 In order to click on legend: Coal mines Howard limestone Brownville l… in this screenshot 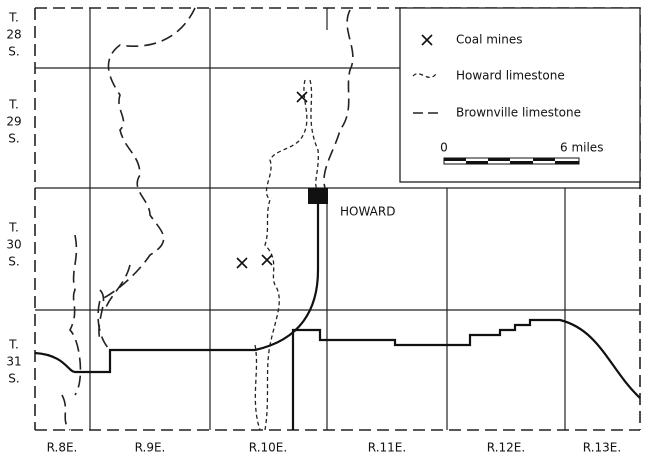, I will do `click(507, 99)`.